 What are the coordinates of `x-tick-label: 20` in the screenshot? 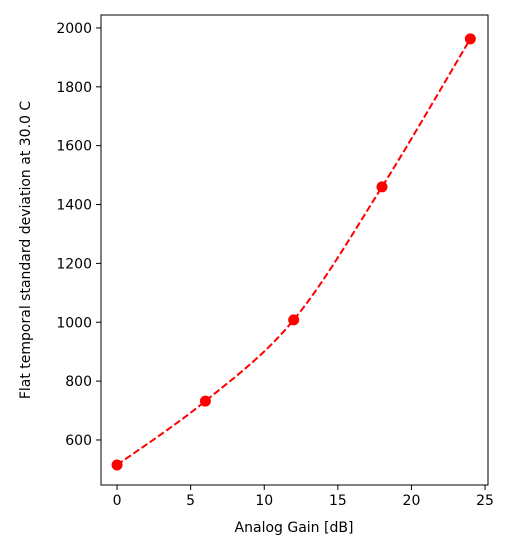 It's located at (412, 501).